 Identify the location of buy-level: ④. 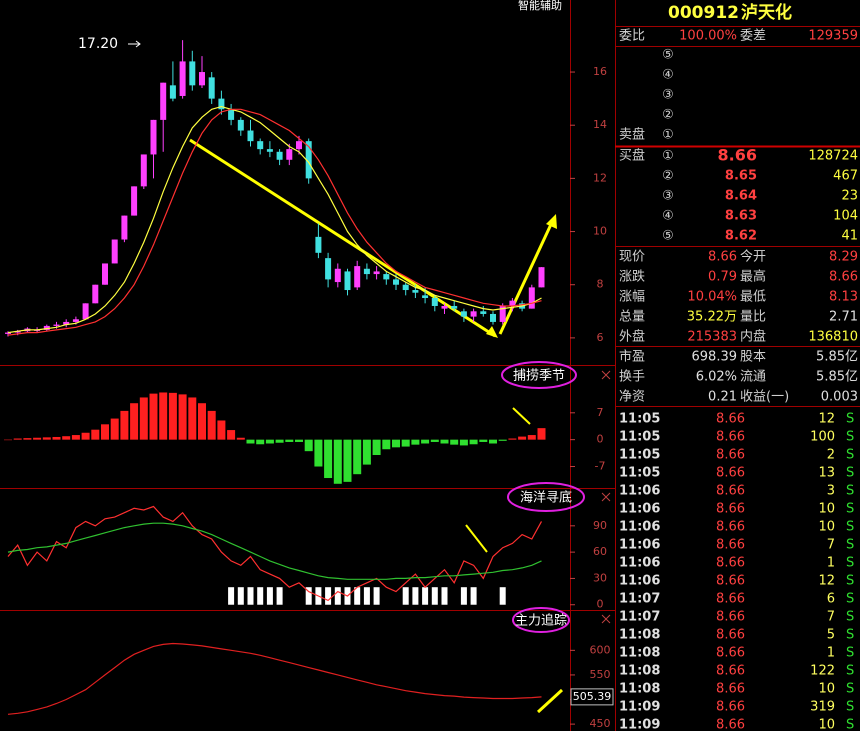
(668, 216).